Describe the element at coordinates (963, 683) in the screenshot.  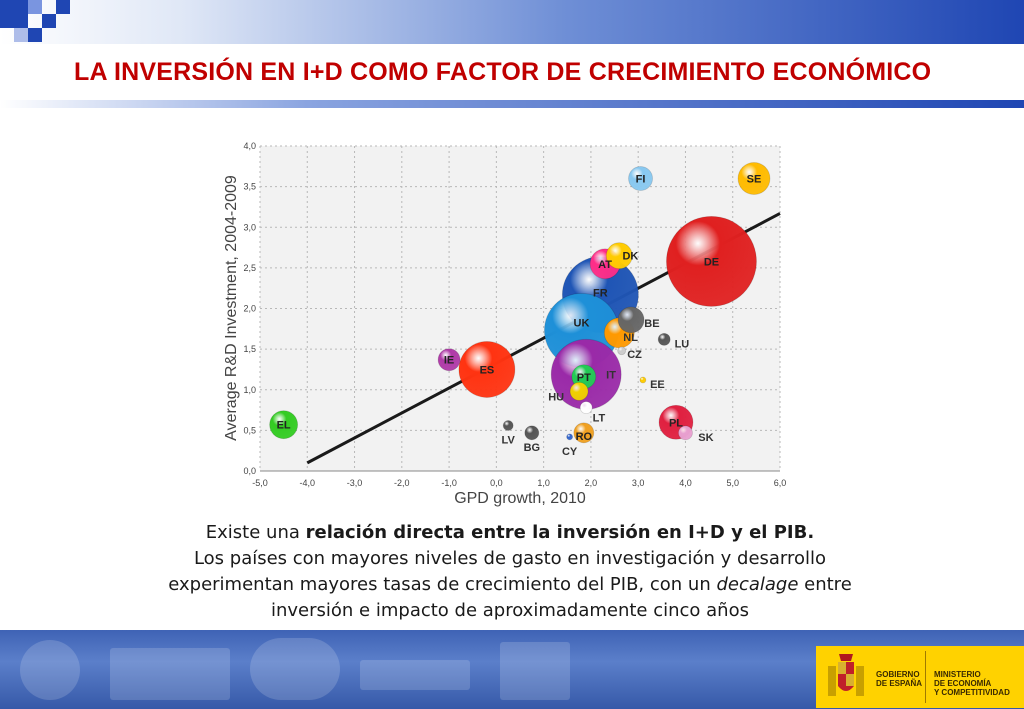
I see `ministry-text-line-2: DE ECONOMÍA` at that location.